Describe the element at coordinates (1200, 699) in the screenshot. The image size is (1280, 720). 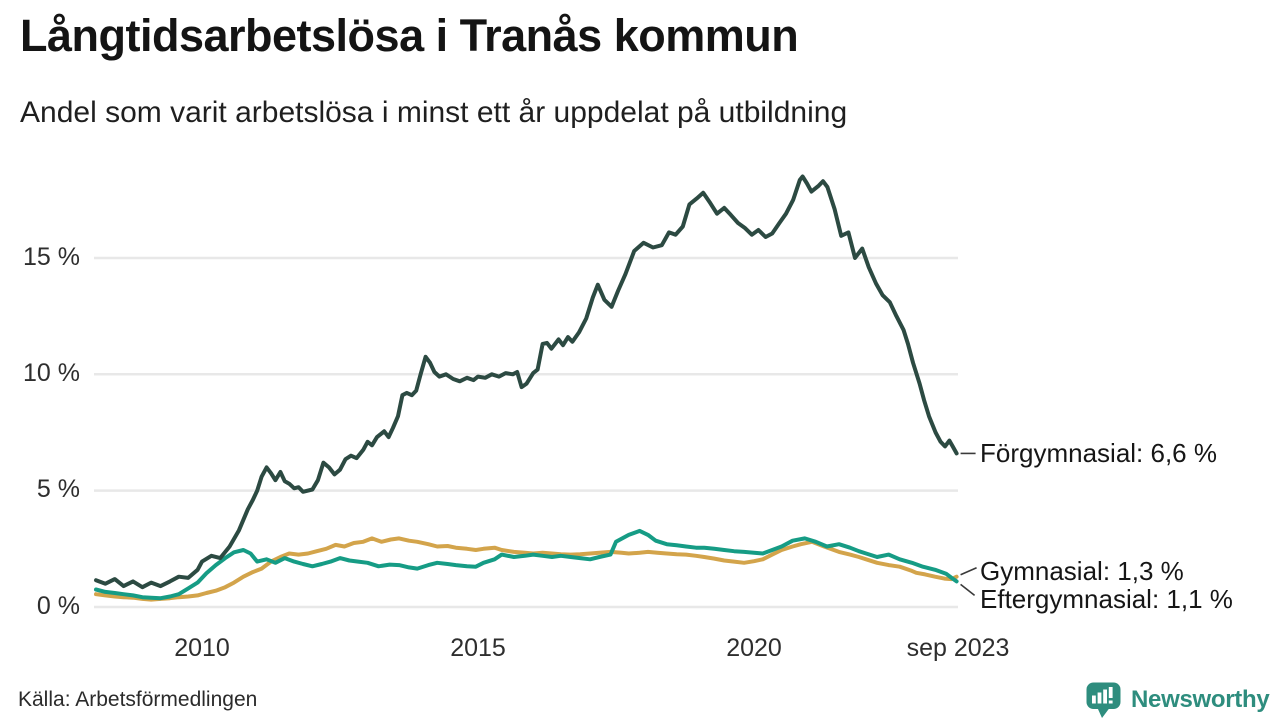
I see `brand-wordmark: Newsworthy` at that location.